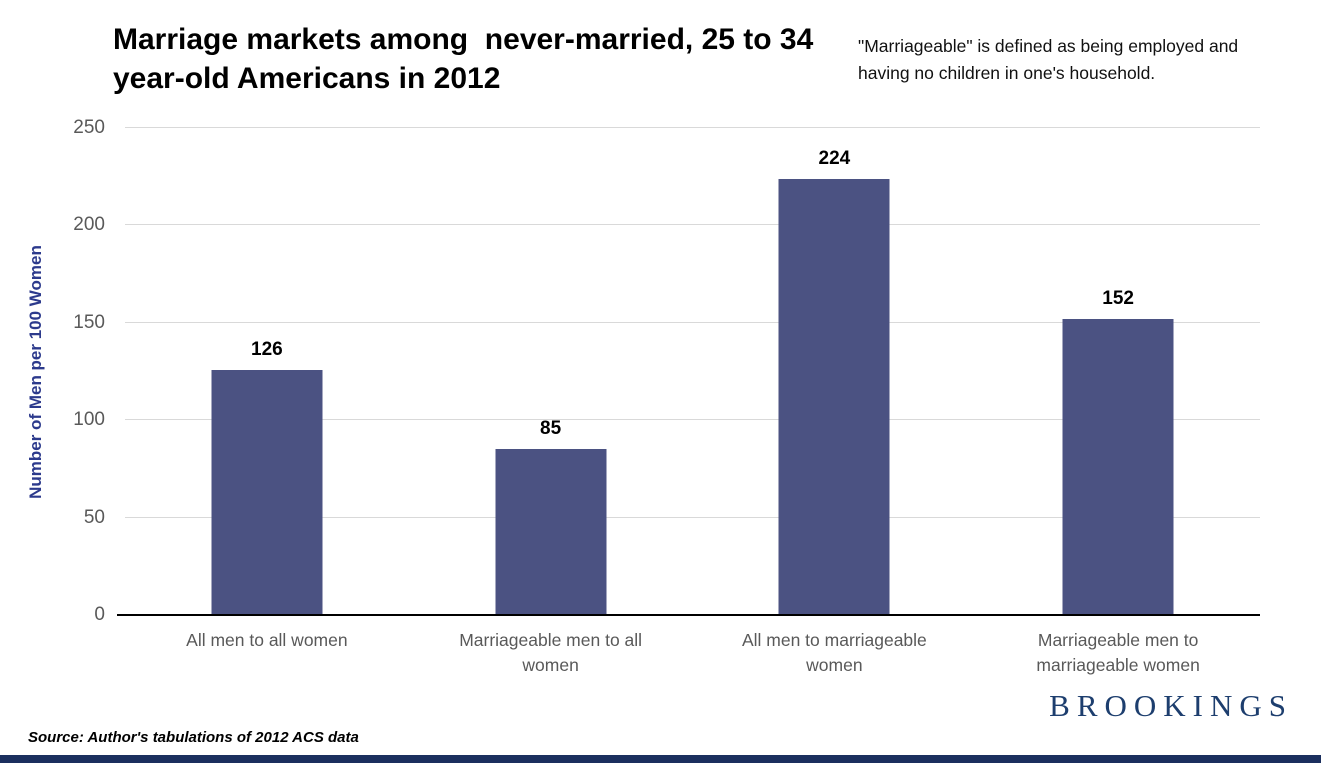  Describe the element at coordinates (94, 517) in the screenshot. I see `y-tick-label: 50` at that location.